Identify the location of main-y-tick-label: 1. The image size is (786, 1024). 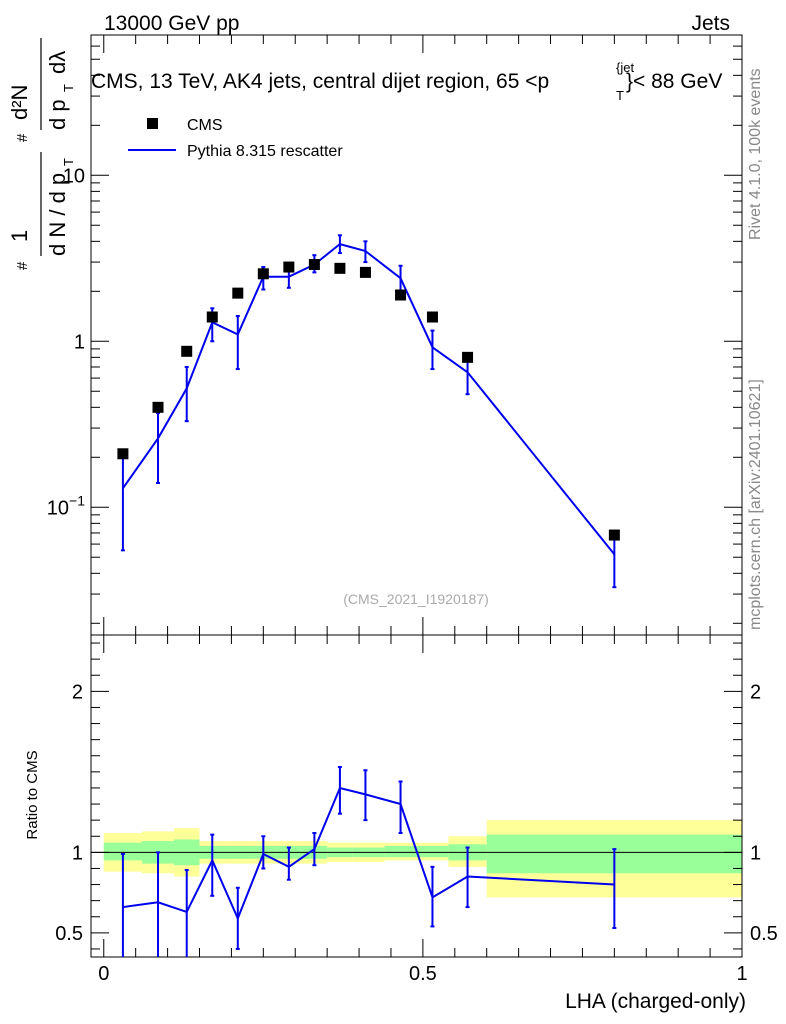
(79, 342).